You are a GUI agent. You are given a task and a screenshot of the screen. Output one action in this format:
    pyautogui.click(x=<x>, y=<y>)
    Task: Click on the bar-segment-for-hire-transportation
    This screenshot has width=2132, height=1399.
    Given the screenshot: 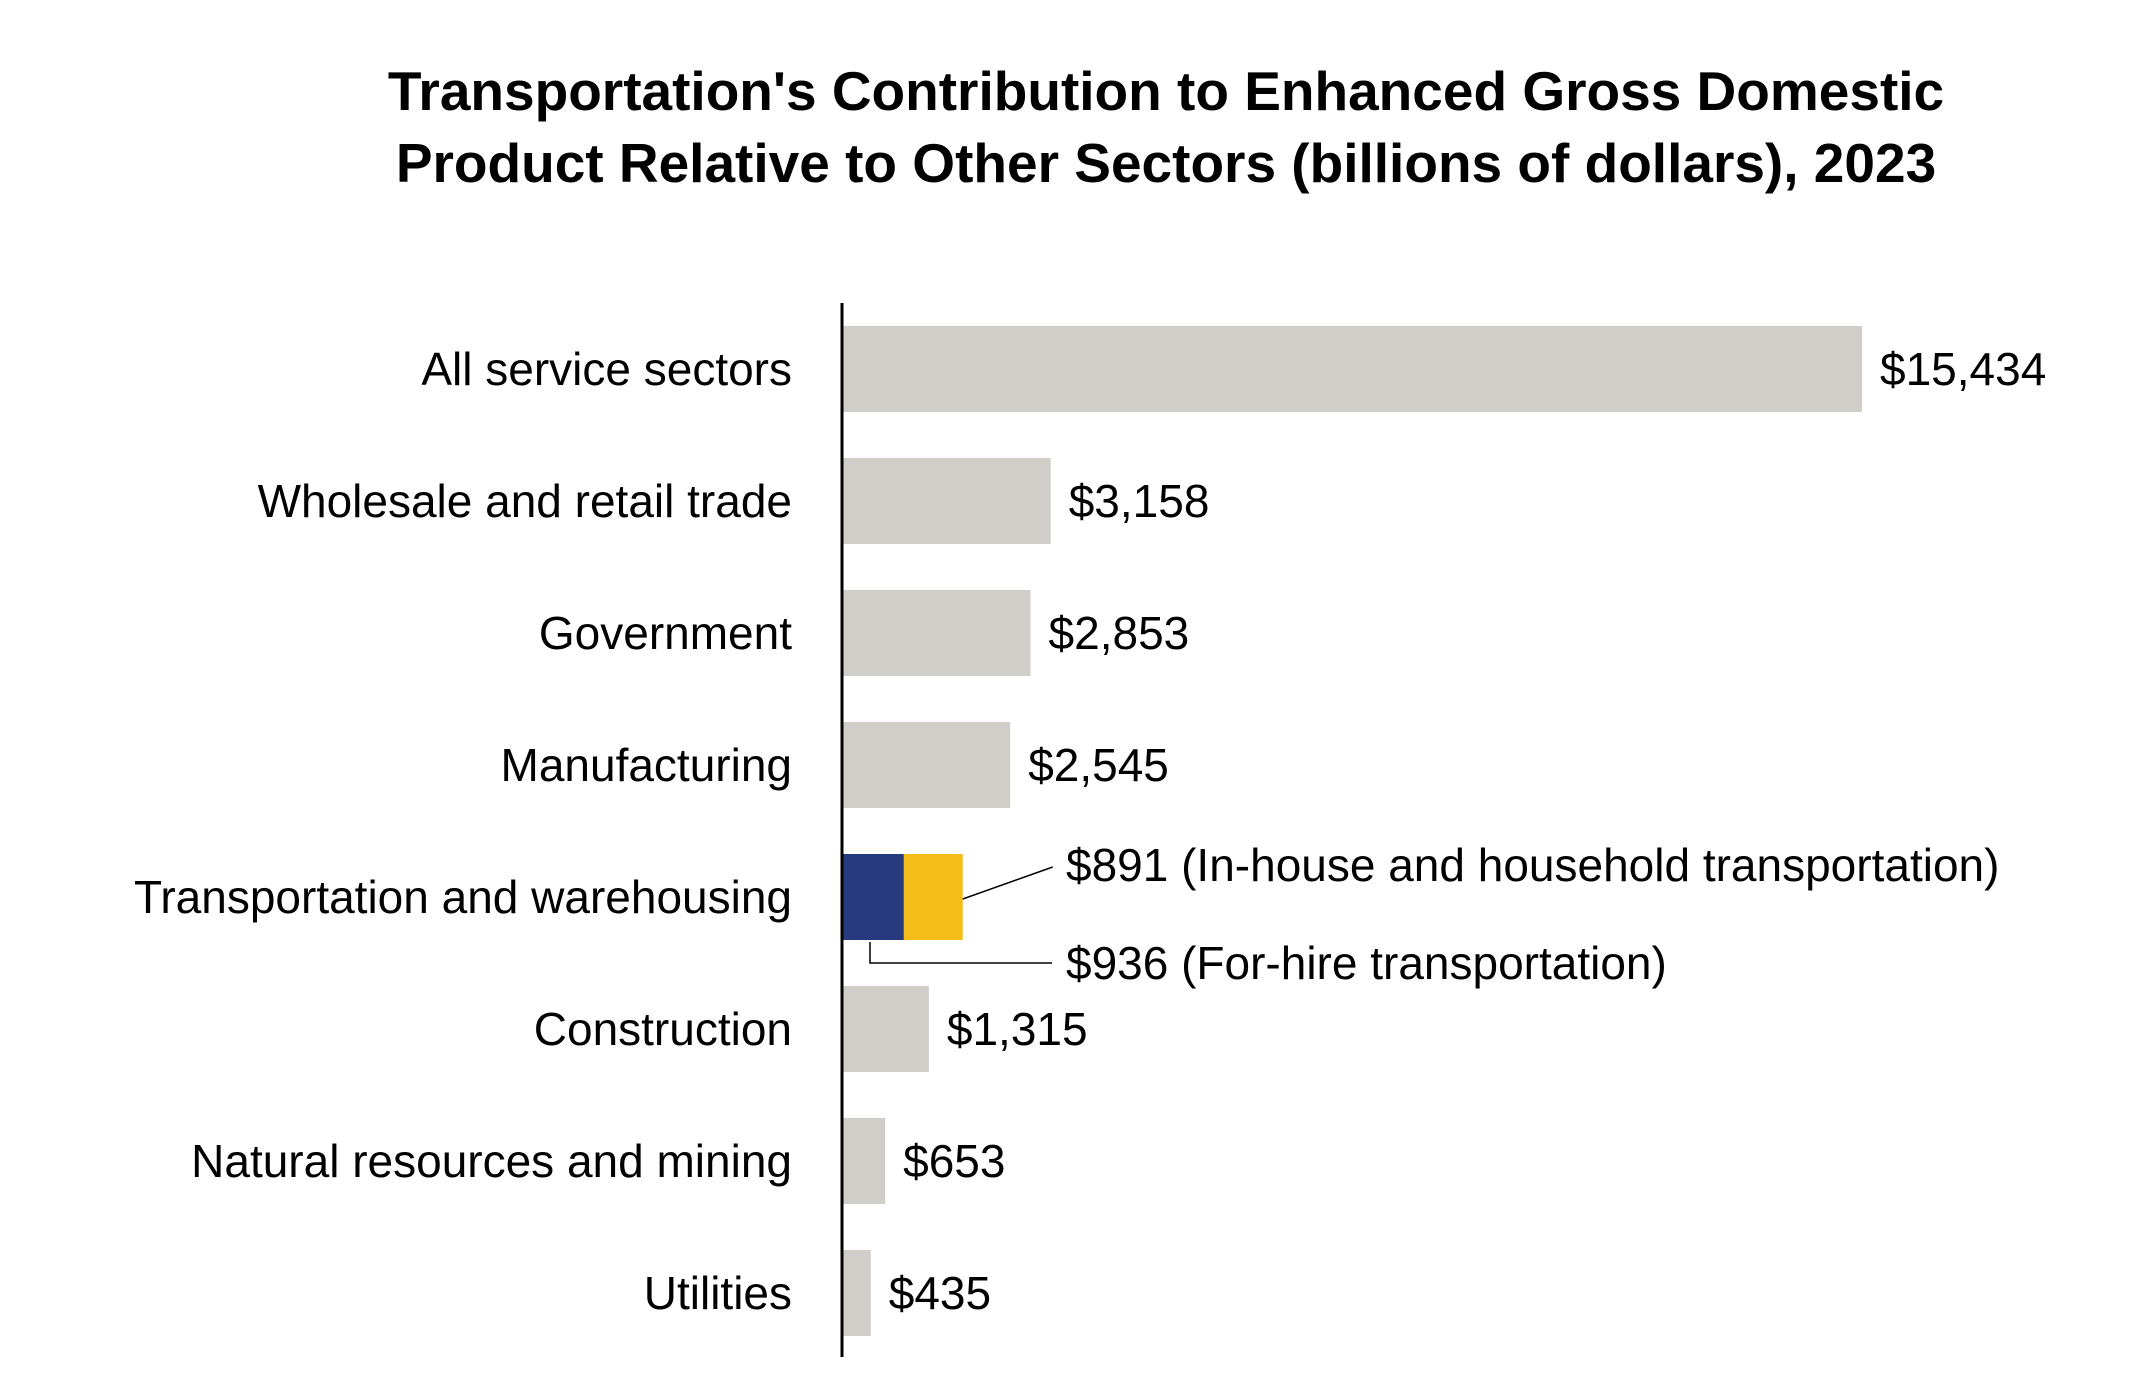 What is the action you would take?
    pyautogui.click(x=873, y=897)
    